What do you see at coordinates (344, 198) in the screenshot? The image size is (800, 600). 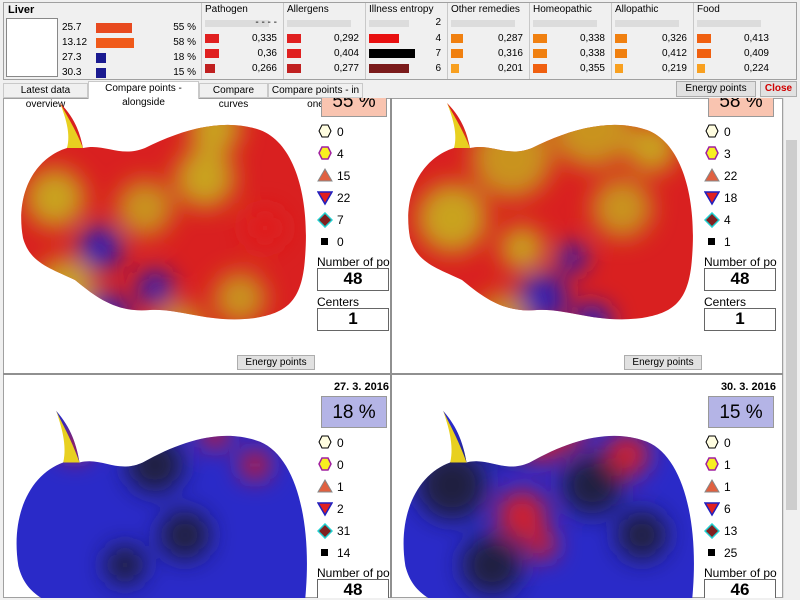 I see `point-count: 22` at bounding box center [344, 198].